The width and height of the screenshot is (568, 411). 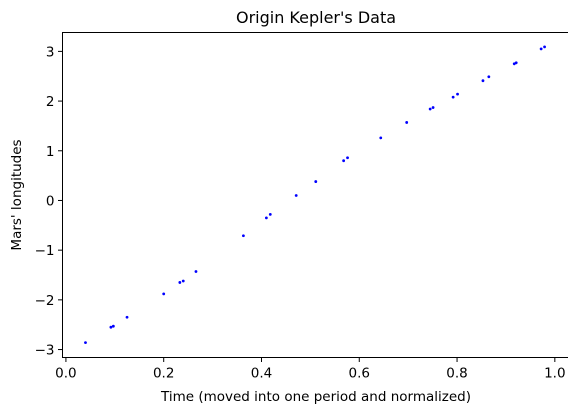 What do you see at coordinates (50, 52) in the screenshot?
I see `y-tick-label: 3` at bounding box center [50, 52].